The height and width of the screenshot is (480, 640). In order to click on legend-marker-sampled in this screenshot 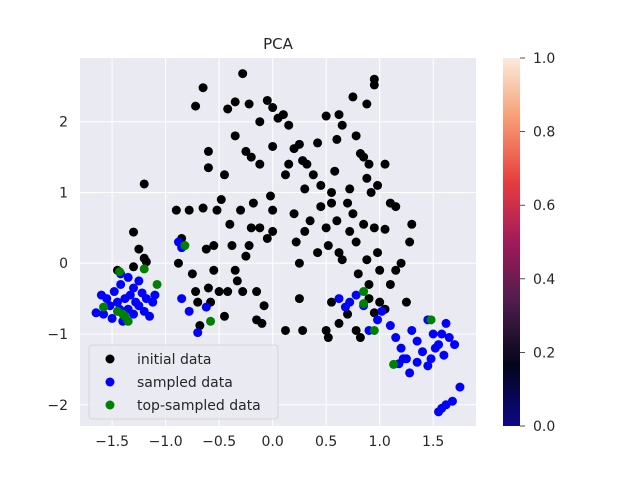, I will do `click(110, 382)`.